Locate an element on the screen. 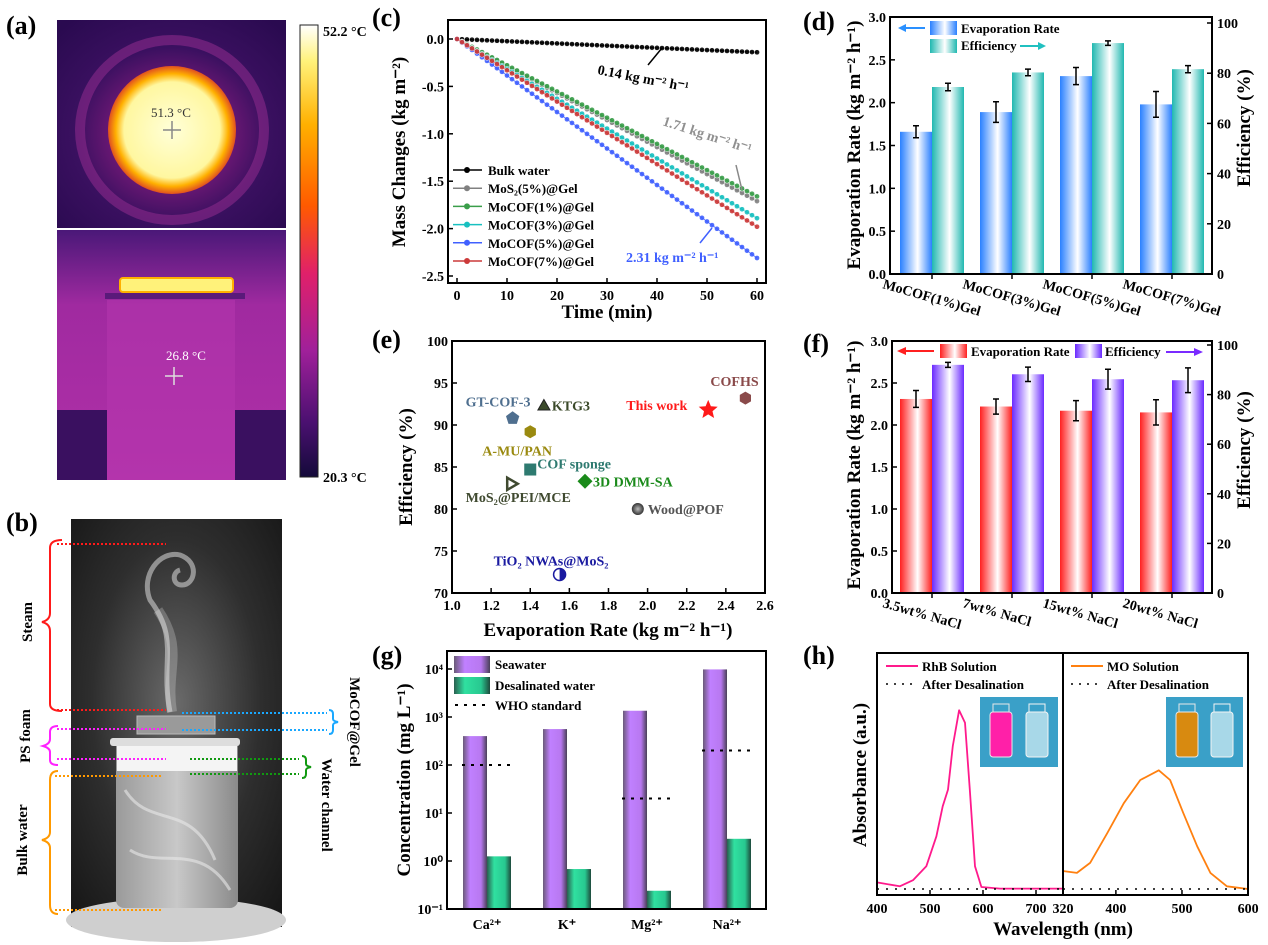  x-tick-label: 2.0 is located at coordinates (648, 606).